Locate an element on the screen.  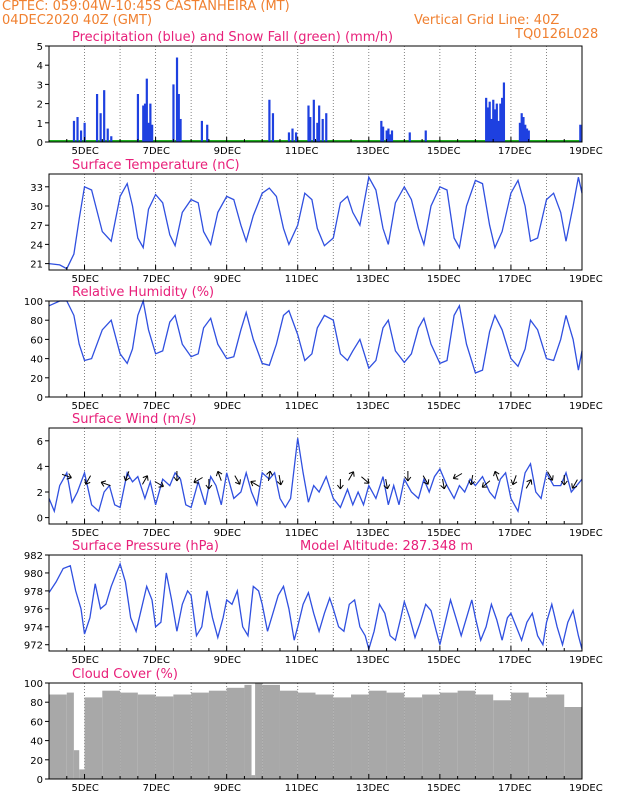
panel-title: Cloud Cover (%) is located at coordinates (125, 674).